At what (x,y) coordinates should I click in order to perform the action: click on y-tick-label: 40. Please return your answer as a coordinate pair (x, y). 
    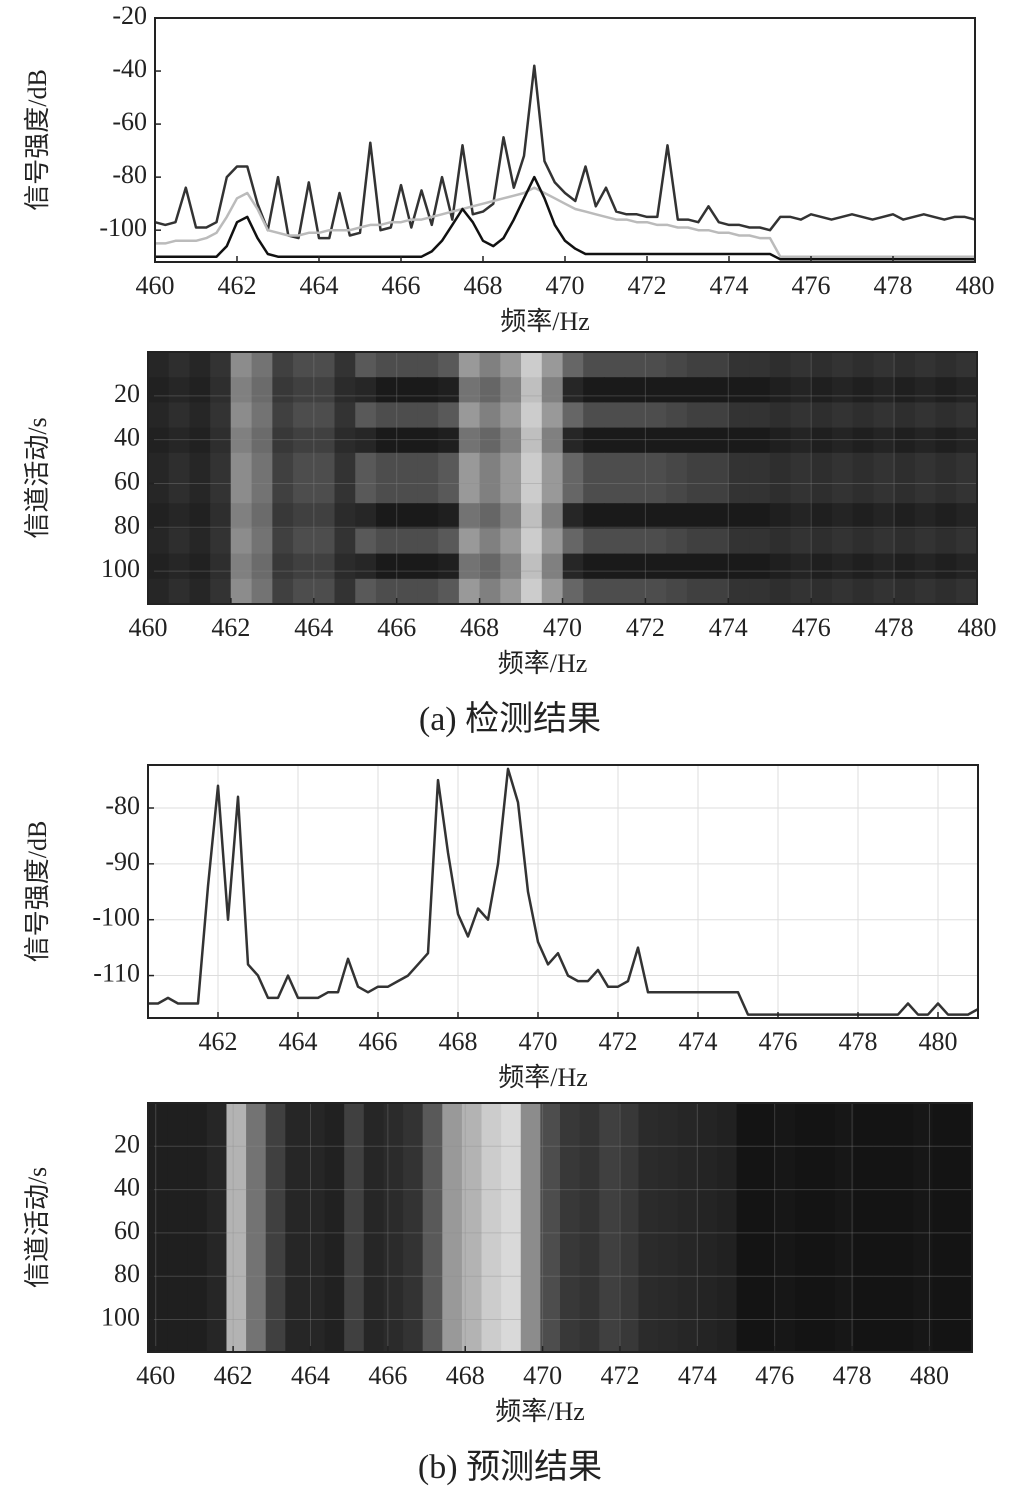
    Looking at the image, I should click on (127, 1187).